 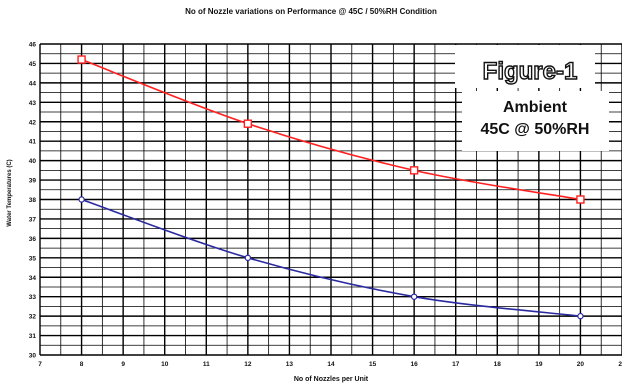 I want to click on x-tick-label: 13, so click(x=290, y=364).